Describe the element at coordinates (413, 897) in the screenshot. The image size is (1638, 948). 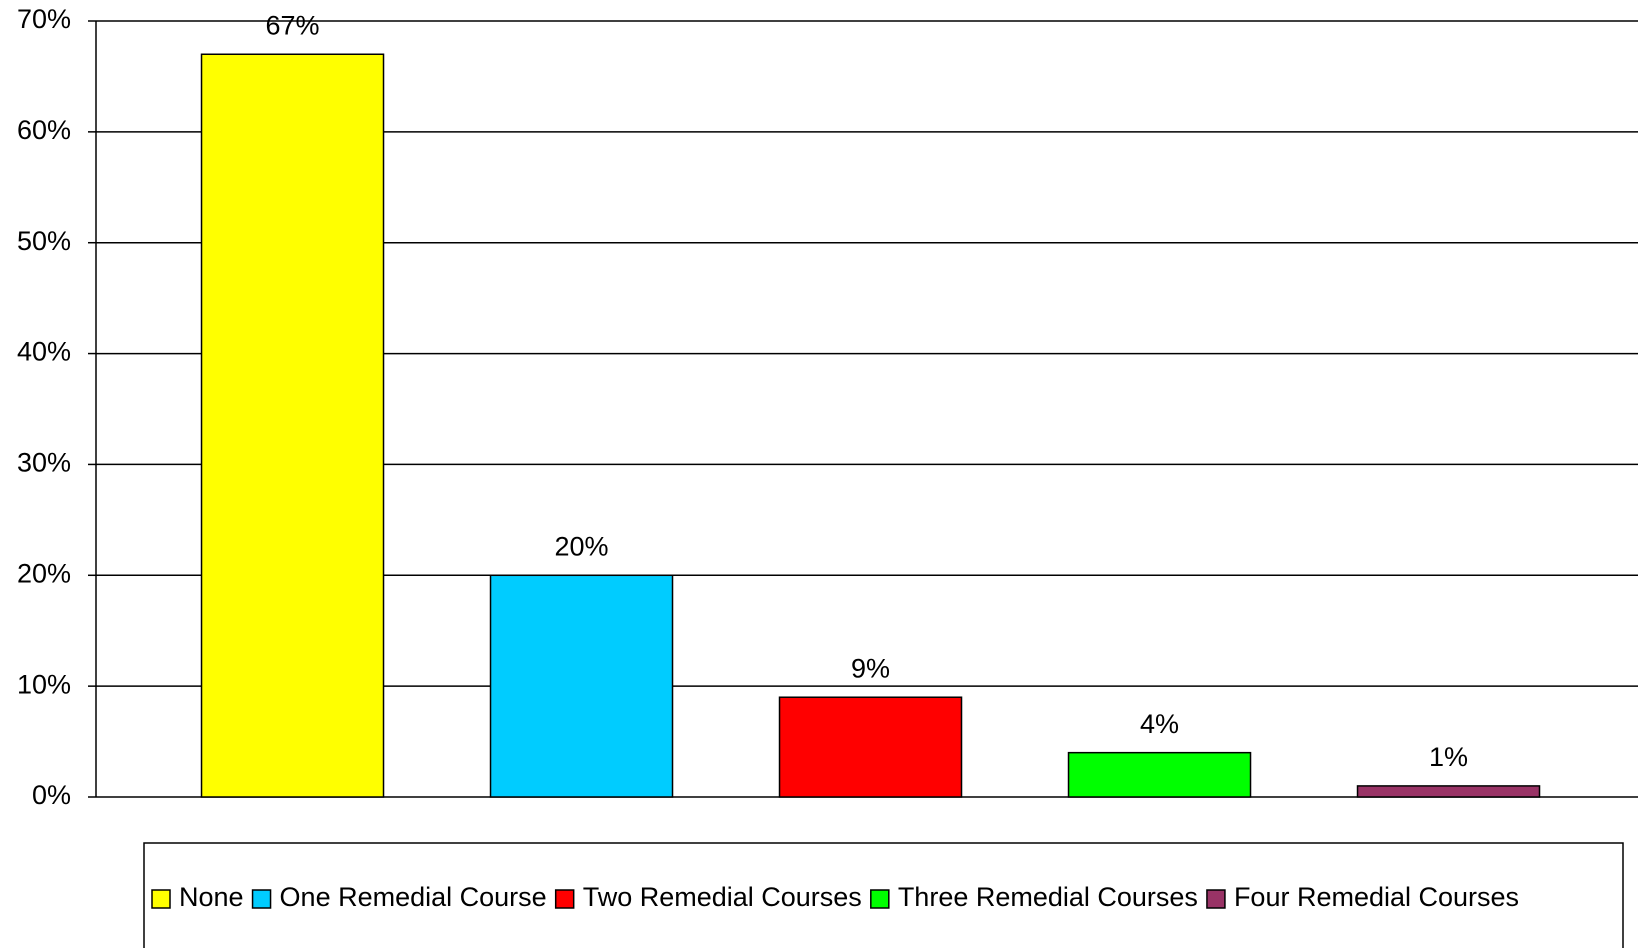
I see `legend-label: One Remedial Course` at that location.